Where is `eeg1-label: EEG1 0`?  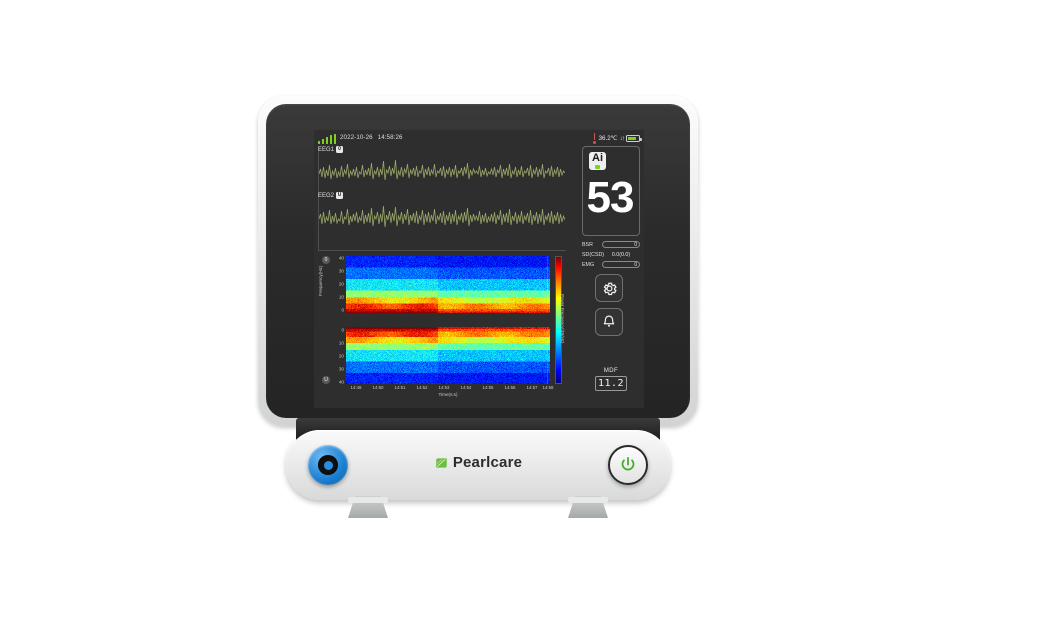 eeg1-label: EEG1 0 is located at coordinates (331, 149).